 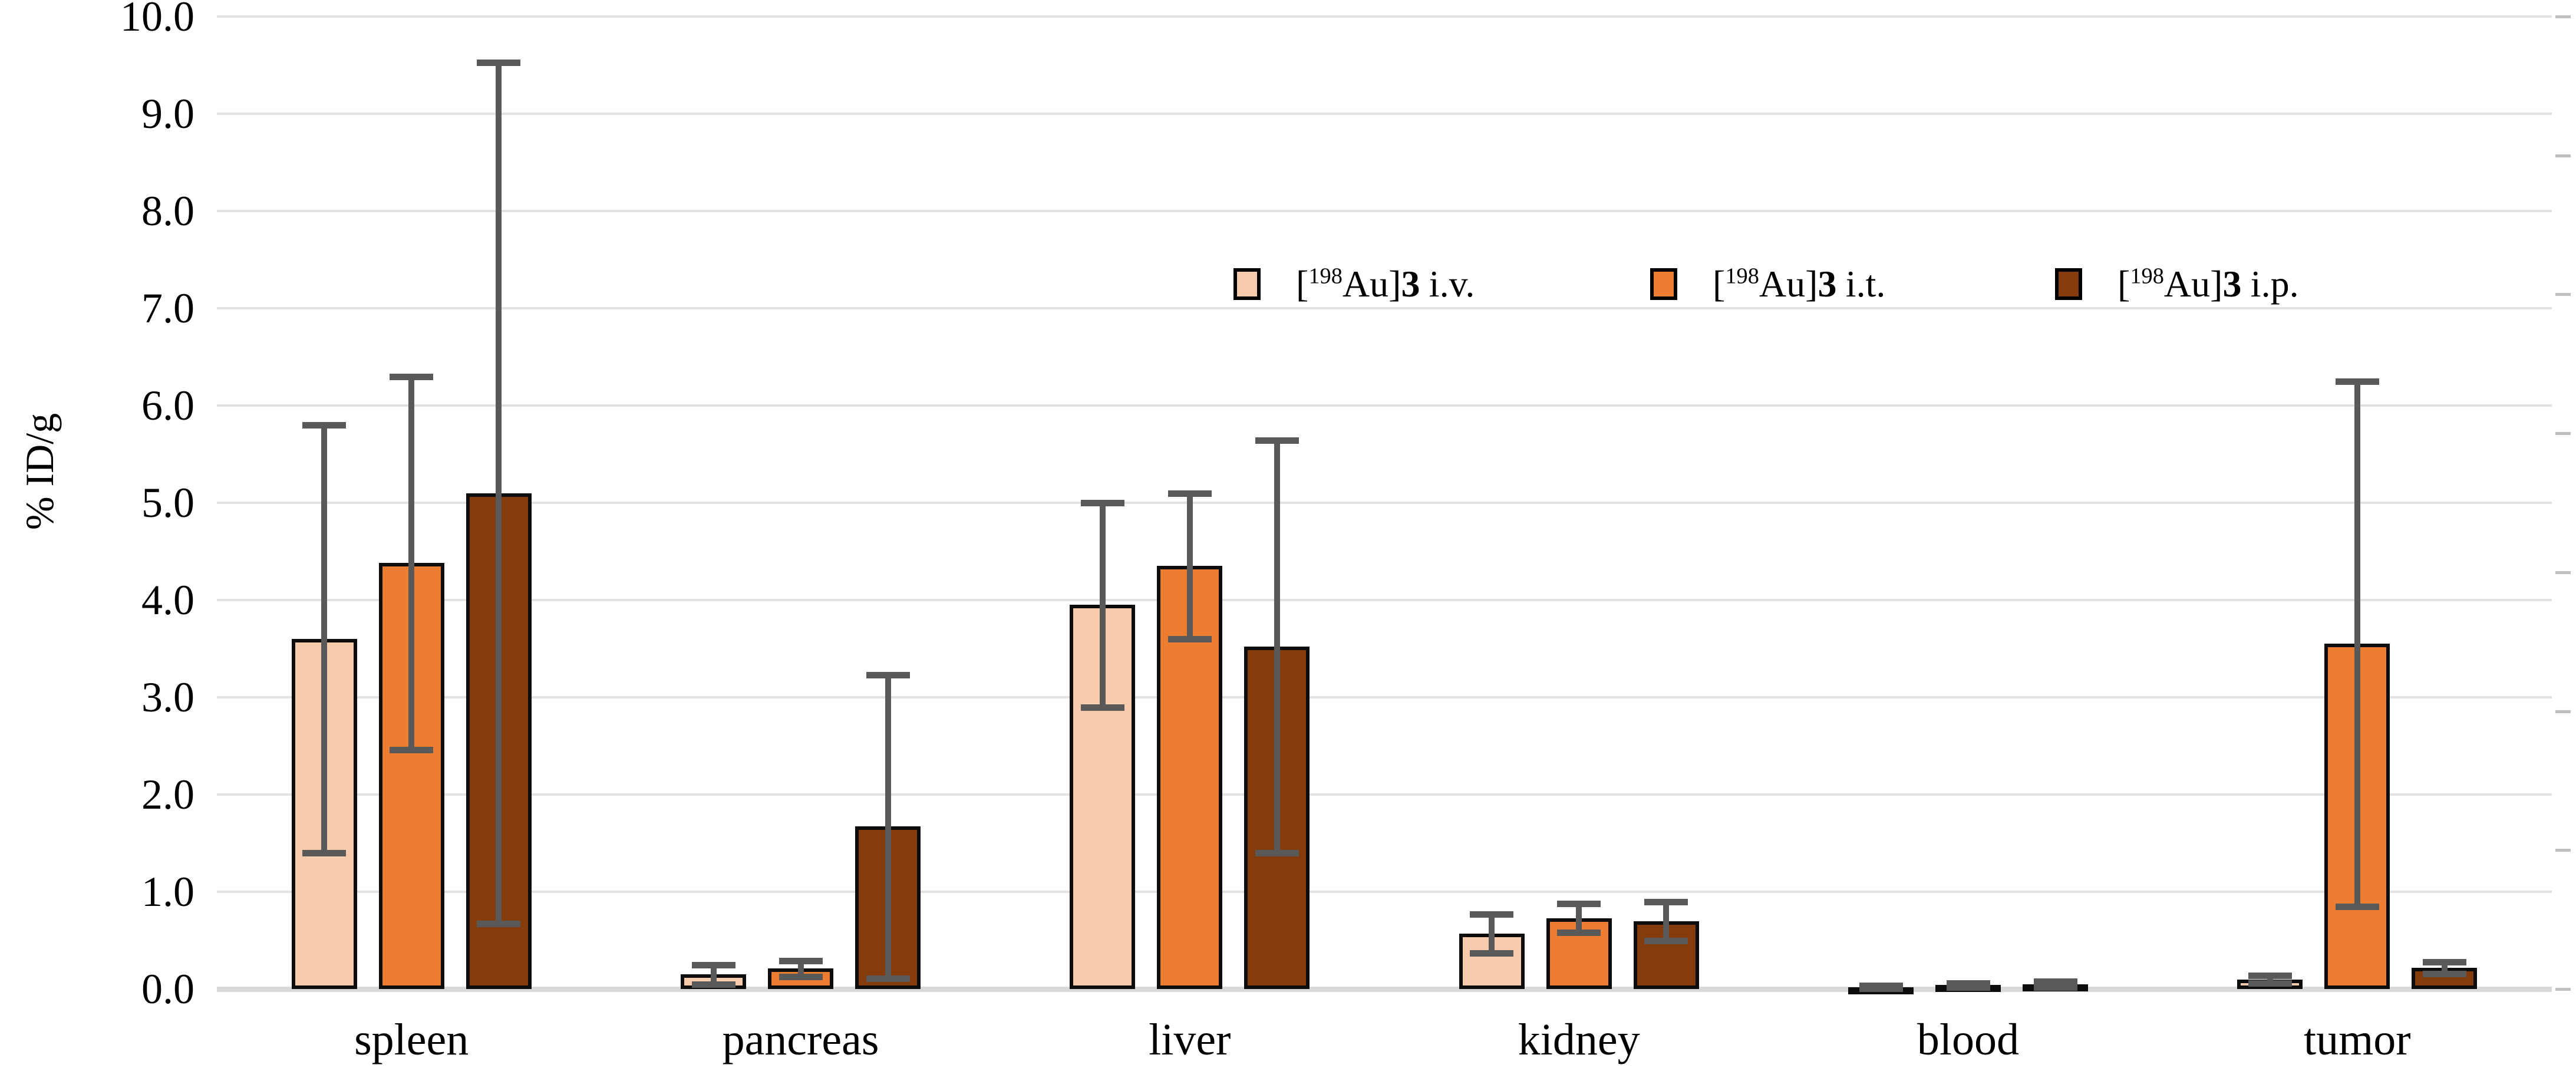 I want to click on legend-label-it: [198Au]3 i.t., so click(x=1799, y=284).